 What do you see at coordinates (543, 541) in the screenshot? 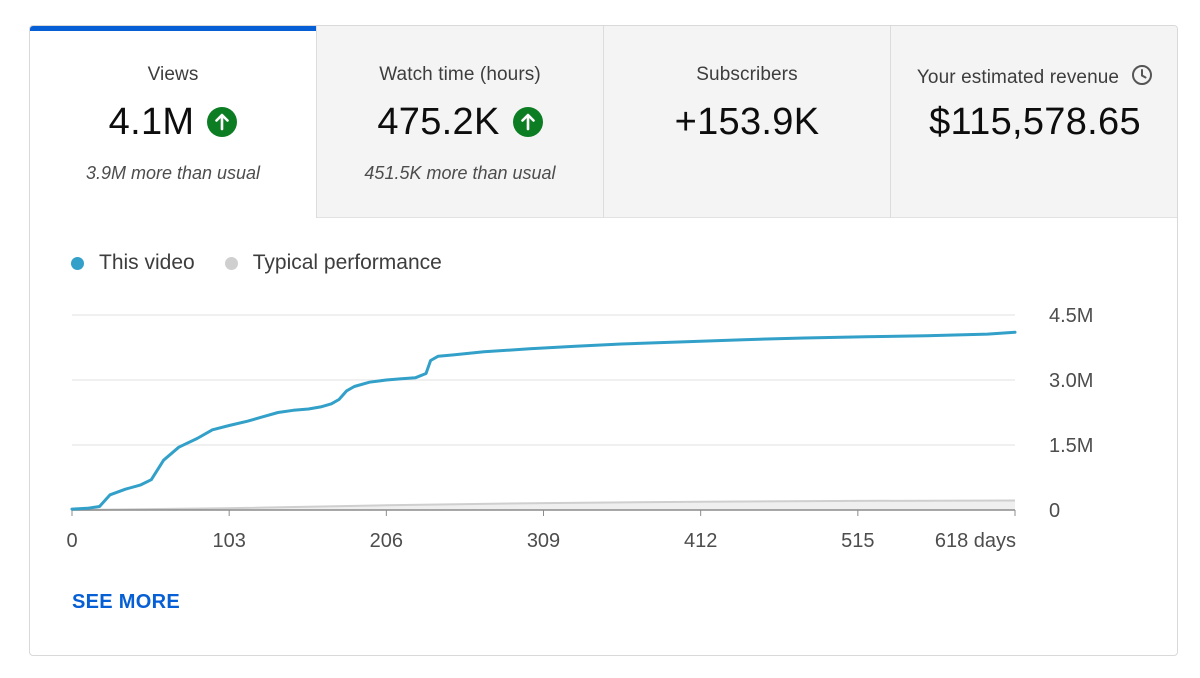
I see `x-tick-label: 309` at bounding box center [543, 541].